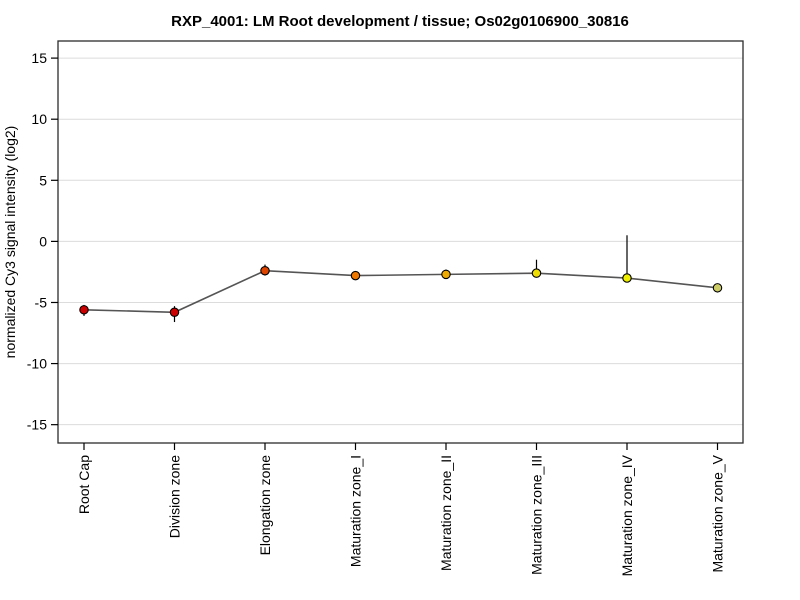 Image resolution: width=800 pixels, height=600 pixels. I want to click on x-tick-label: Maturation zone_I, so click(356, 511).